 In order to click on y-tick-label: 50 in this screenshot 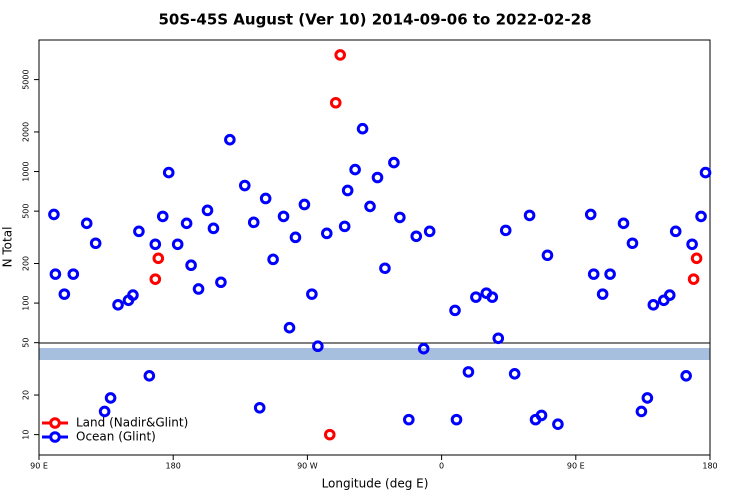, I will do `click(26, 343)`.